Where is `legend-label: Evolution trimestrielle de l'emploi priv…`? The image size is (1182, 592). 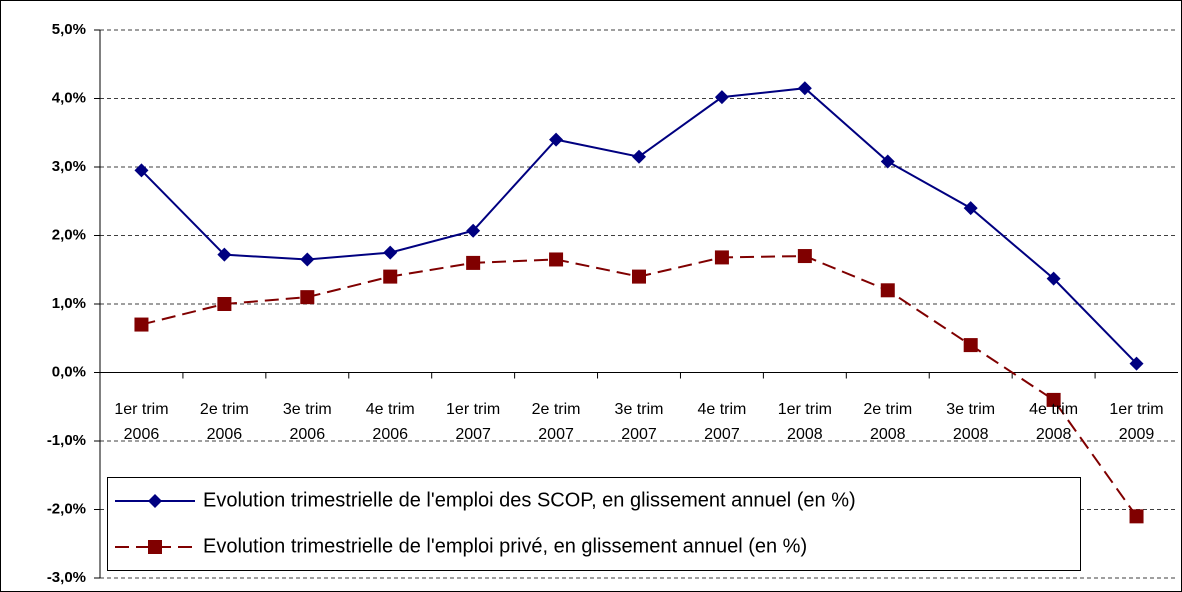 legend-label: Evolution trimestrielle de l'emploi priv… is located at coordinates (505, 546).